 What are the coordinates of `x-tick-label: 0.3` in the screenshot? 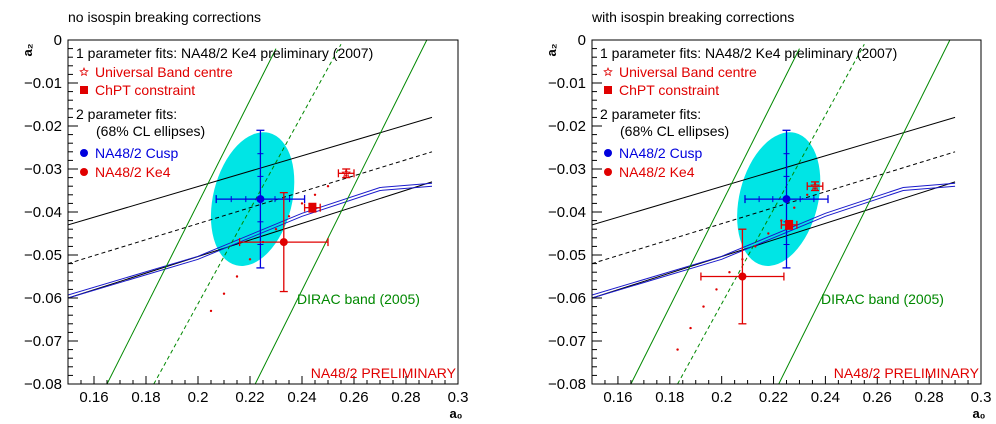 It's located at (981, 397).